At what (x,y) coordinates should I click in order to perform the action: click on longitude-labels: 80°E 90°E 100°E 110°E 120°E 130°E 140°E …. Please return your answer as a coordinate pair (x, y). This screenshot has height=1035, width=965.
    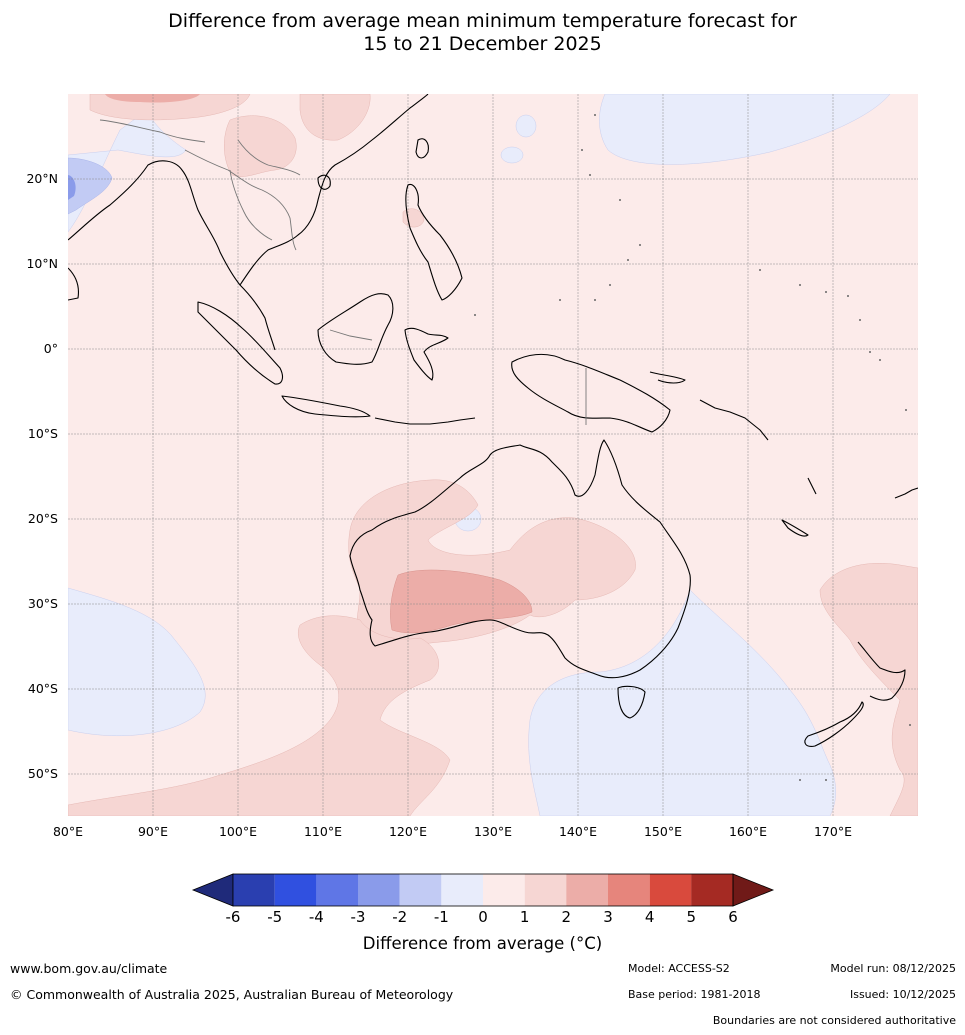
    Looking at the image, I should click on (452, 831).